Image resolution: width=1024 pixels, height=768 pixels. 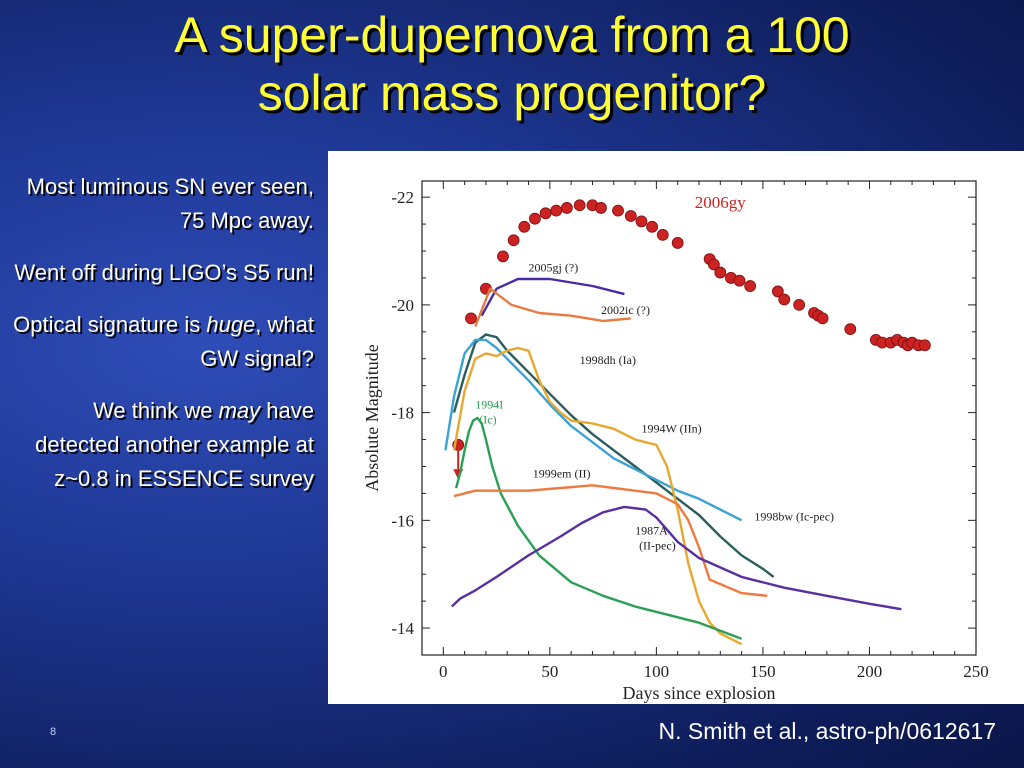 What do you see at coordinates (402, 413) in the screenshot?
I see `y-tick-label: -18` at bounding box center [402, 413].